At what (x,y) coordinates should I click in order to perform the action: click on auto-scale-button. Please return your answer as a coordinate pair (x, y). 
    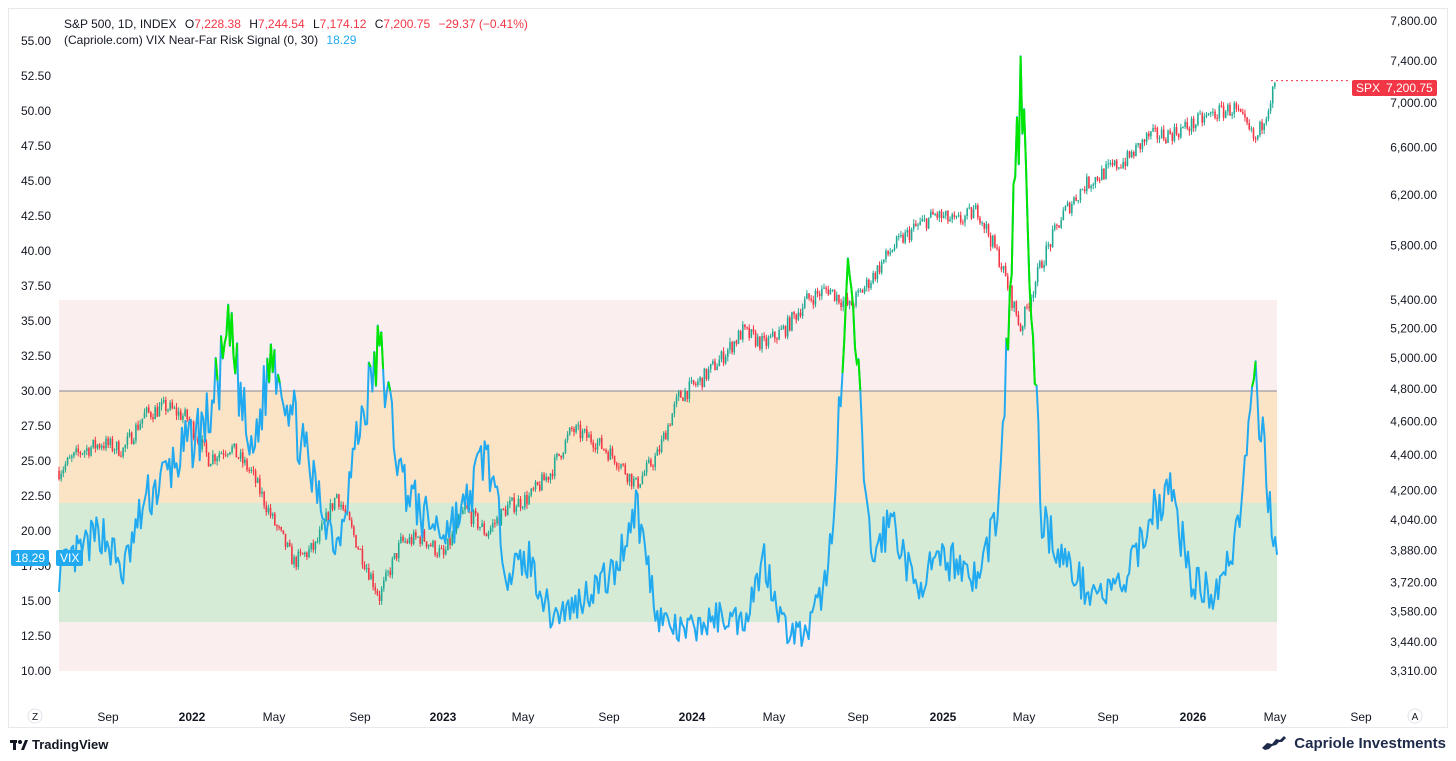
    Looking at the image, I should click on (1415, 716).